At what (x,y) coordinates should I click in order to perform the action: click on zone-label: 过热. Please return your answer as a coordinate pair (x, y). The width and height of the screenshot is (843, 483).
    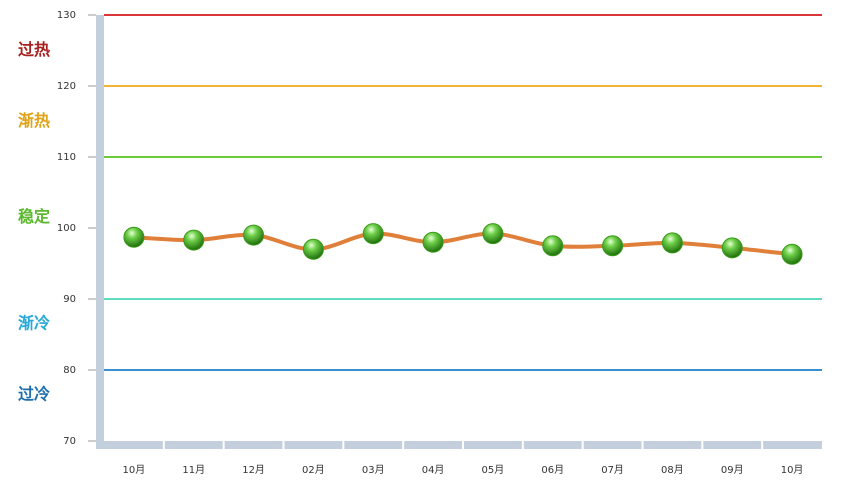
    Looking at the image, I should click on (34, 49).